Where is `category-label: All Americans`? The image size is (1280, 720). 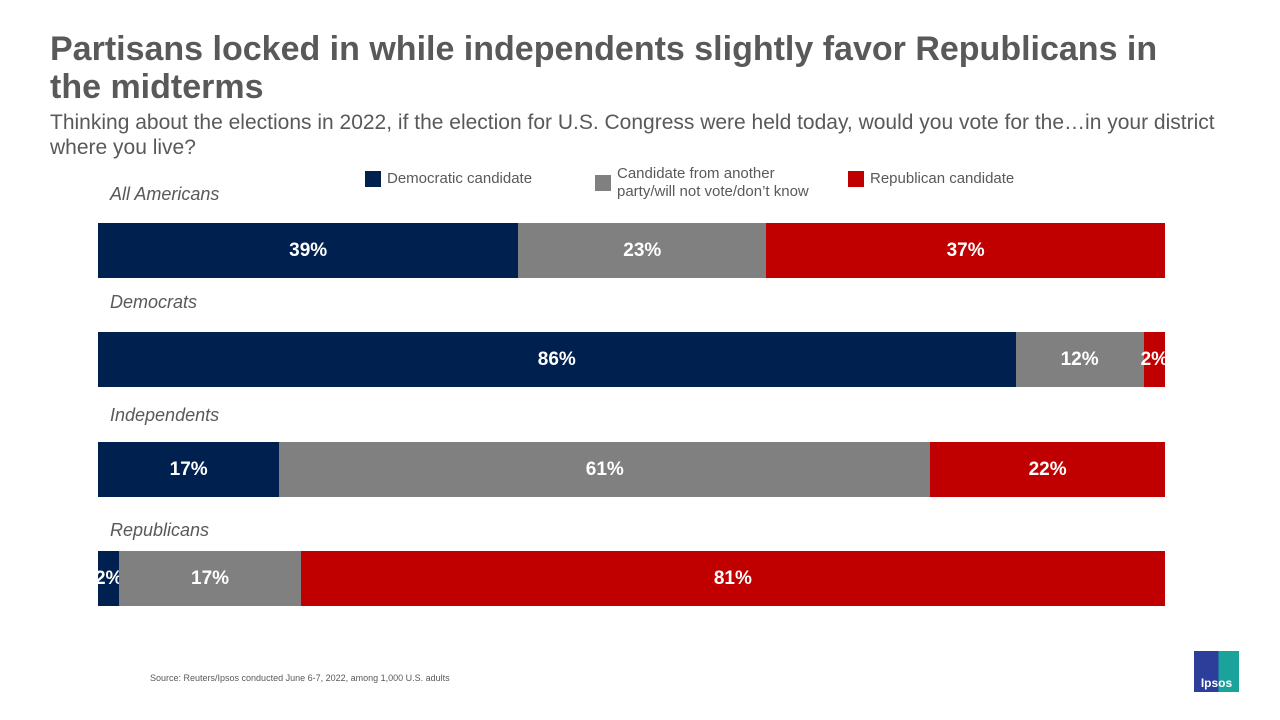 category-label: All Americans is located at coordinates (165, 194).